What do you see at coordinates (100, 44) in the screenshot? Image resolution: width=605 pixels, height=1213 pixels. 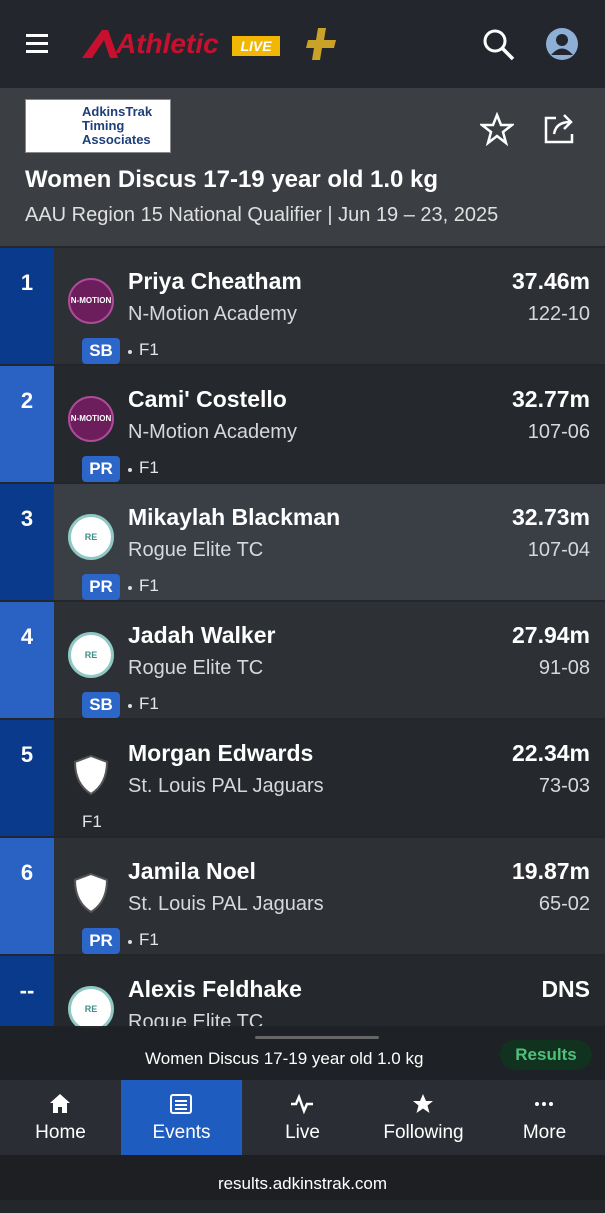 I see `logo-mark` at bounding box center [100, 44].